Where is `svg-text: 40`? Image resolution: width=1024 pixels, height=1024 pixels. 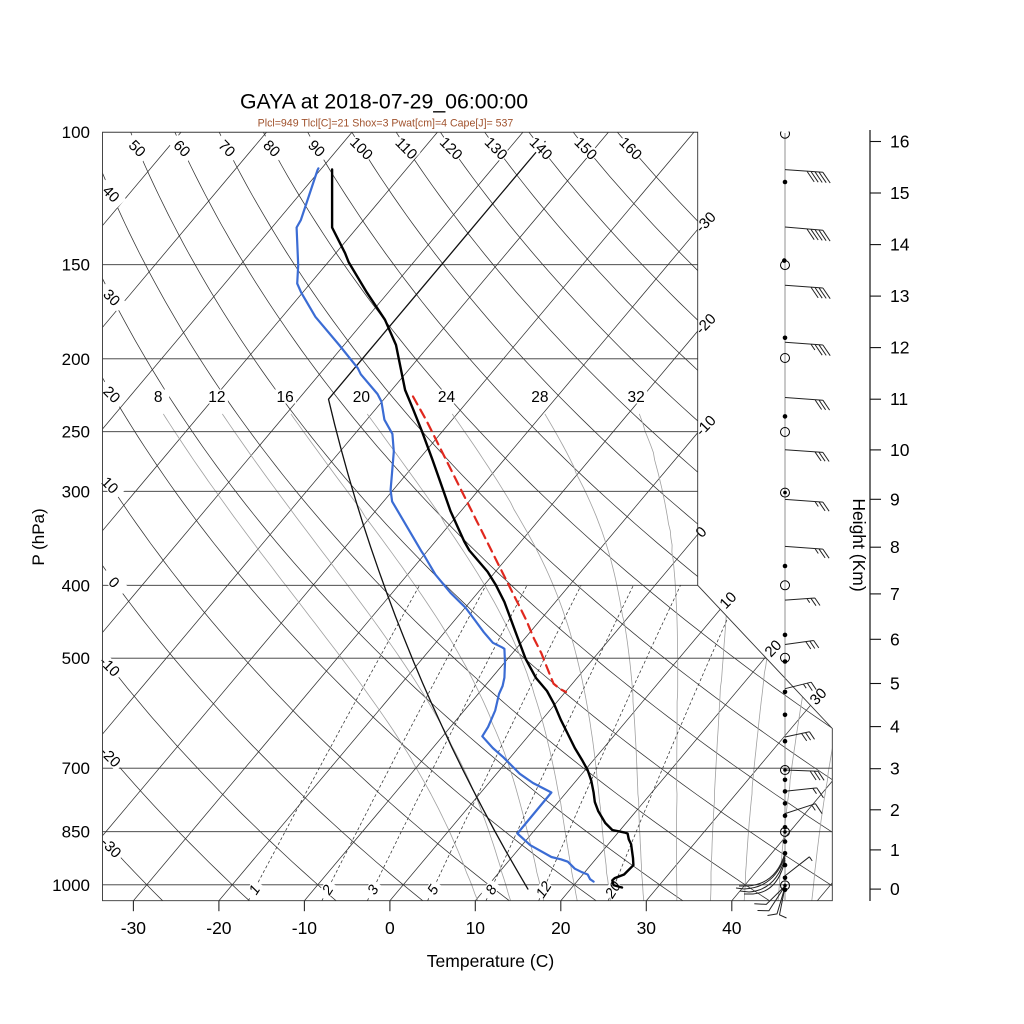 svg-text: 40 is located at coordinates (732, 928).